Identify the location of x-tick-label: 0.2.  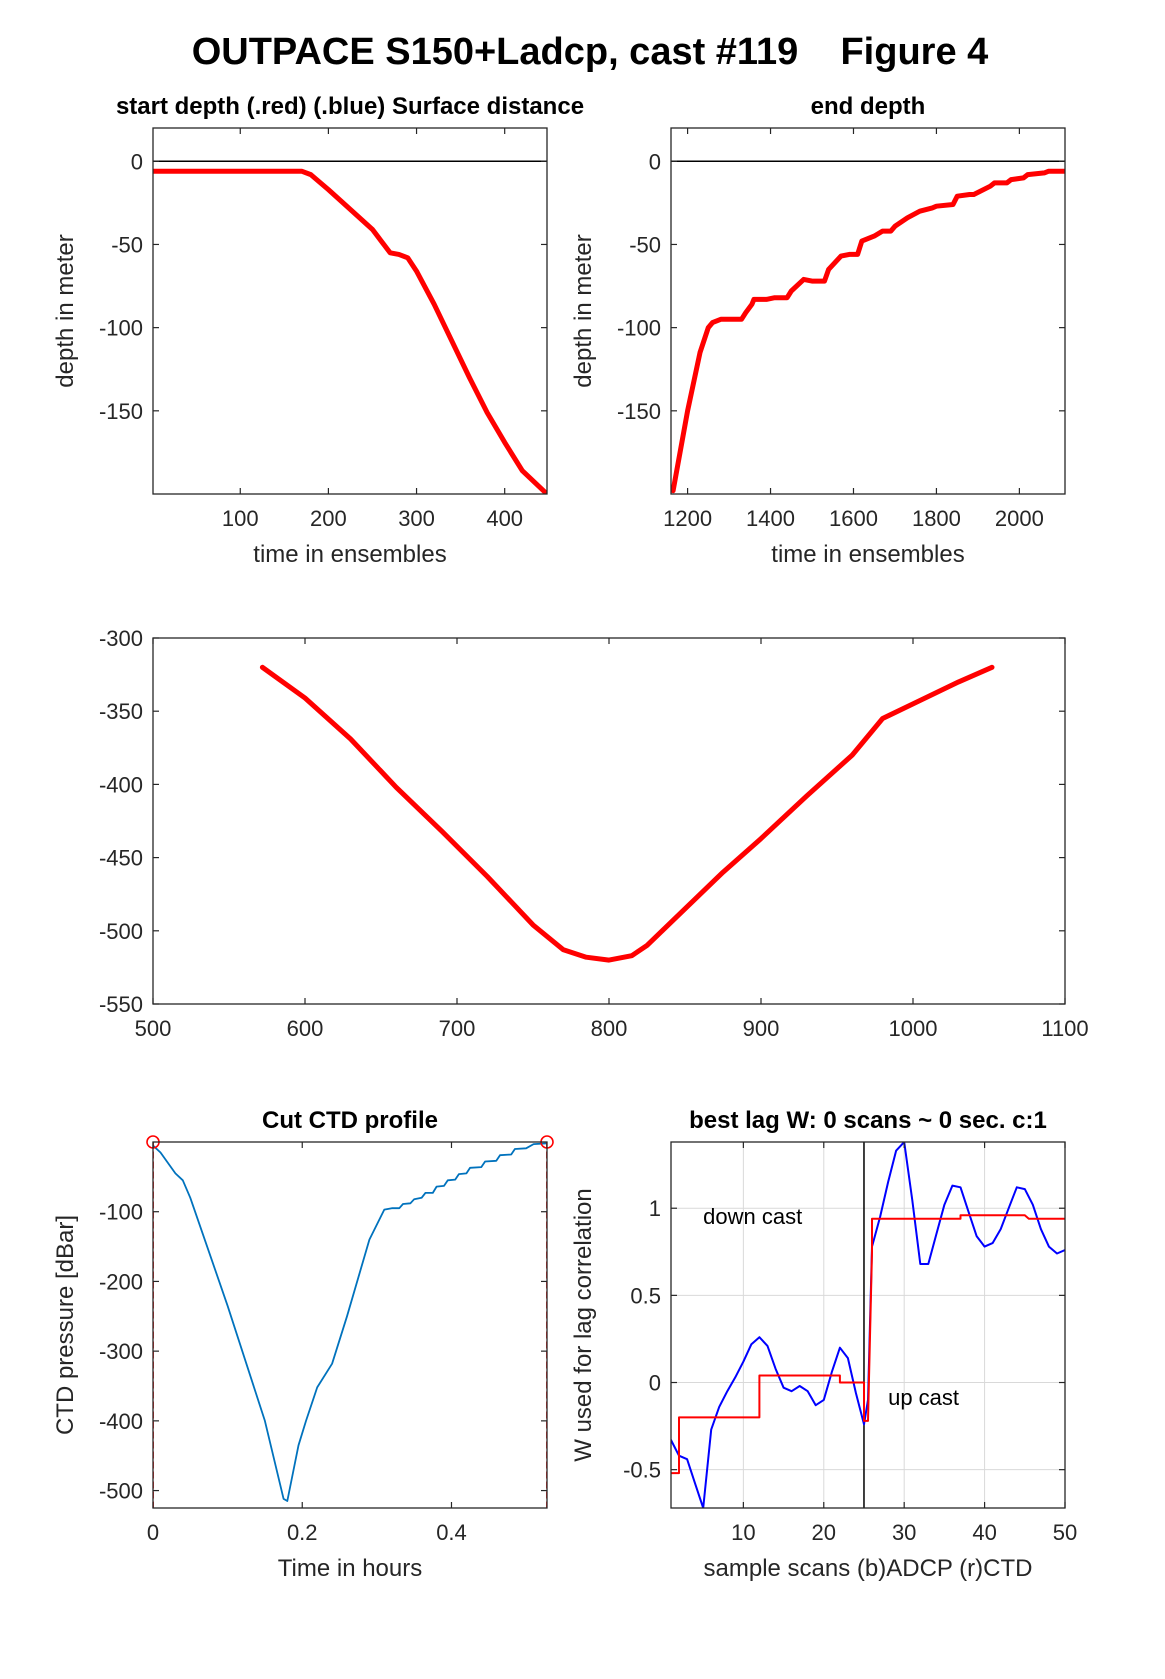
(302, 1532).